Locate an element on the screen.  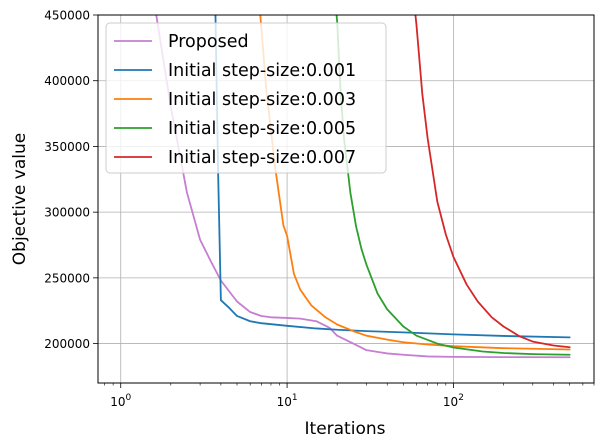
y-tick-label: 450000 is located at coordinates (67, 16).